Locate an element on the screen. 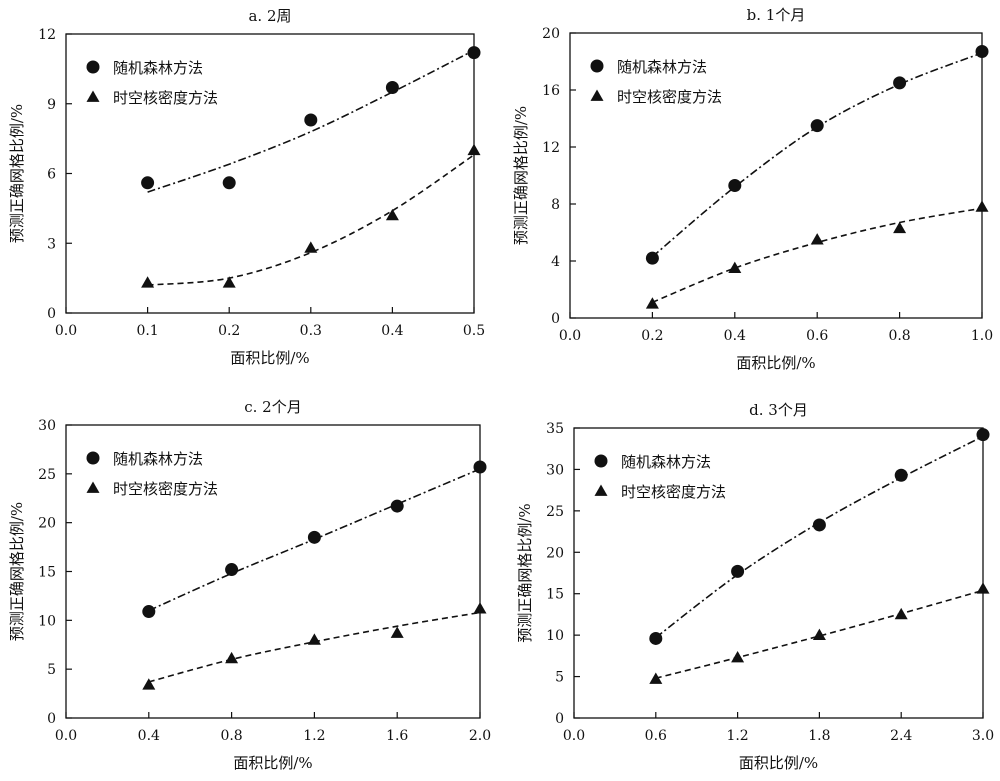  x-tick-label: 0.1 is located at coordinates (147, 331).